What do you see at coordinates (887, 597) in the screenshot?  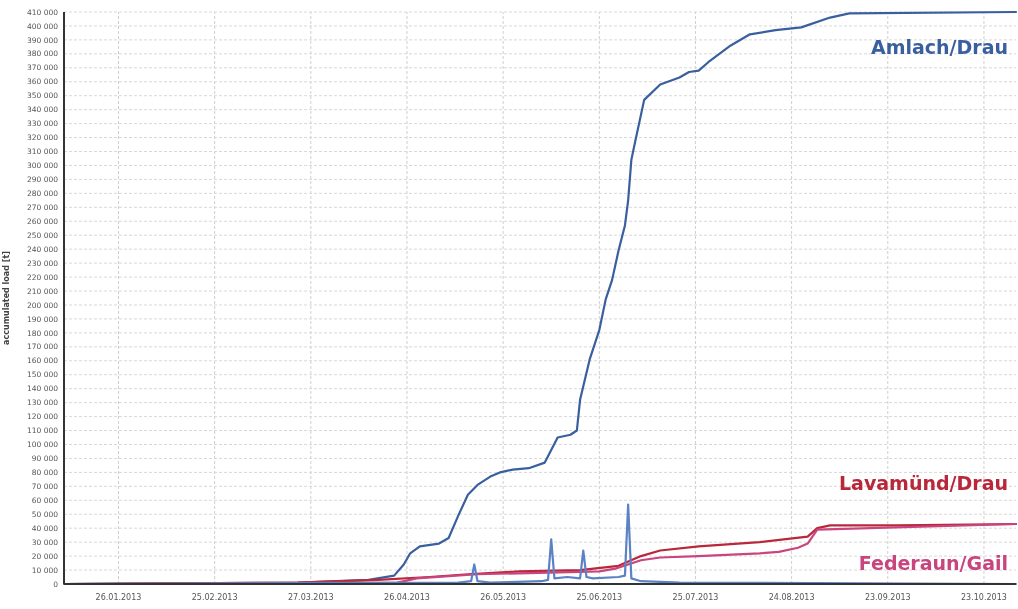 I see `x-tick-label: 23.09.2013` at bounding box center [887, 597].